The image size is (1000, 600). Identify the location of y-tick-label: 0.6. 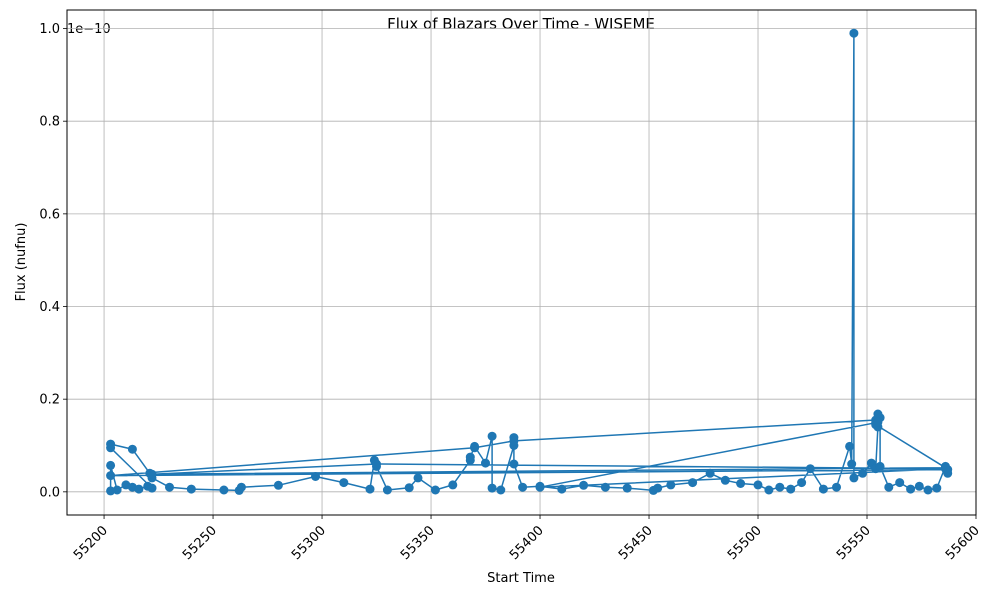
(49, 214).